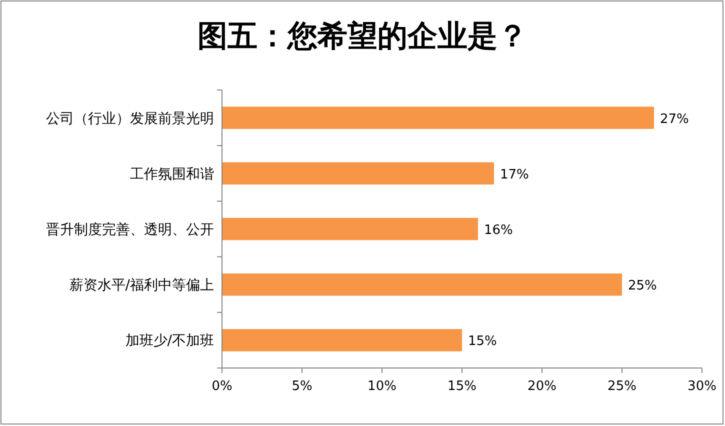 The width and height of the screenshot is (725, 426). Describe the element at coordinates (514, 174) in the screenshot. I see `data-label: 17%` at that location.